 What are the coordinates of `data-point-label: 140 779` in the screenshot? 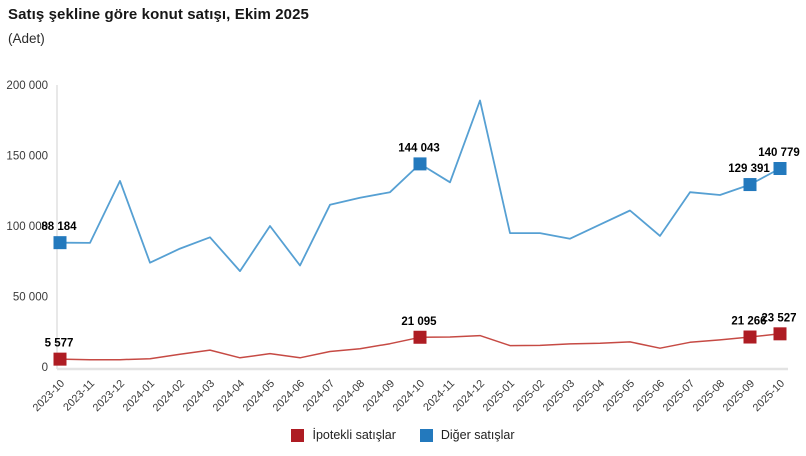 It's located at (779, 153).